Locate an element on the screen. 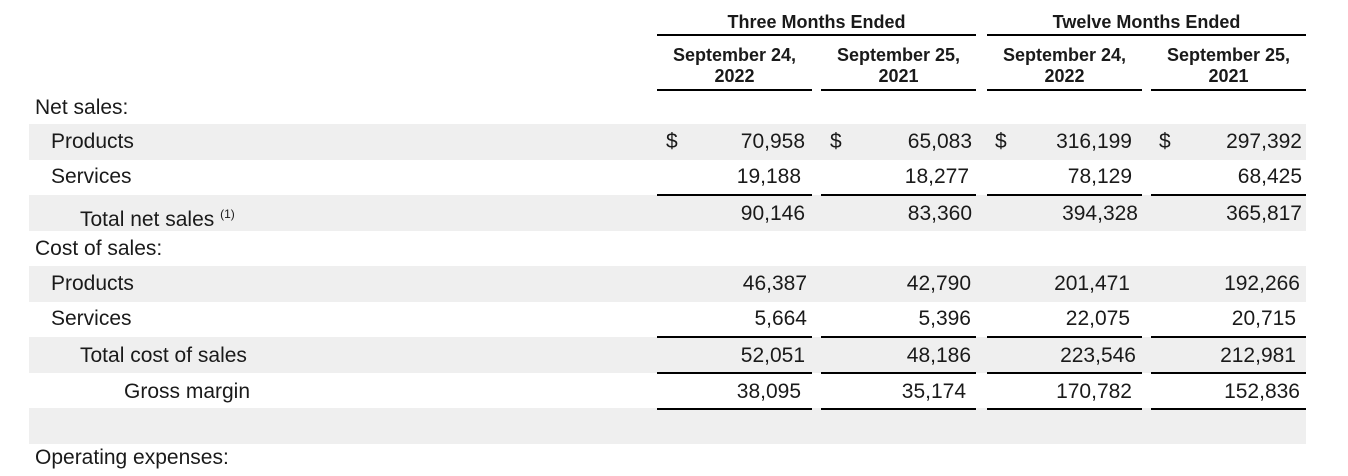 The image size is (1348, 476). value-cell: 201,471 is located at coordinates (1092, 283).